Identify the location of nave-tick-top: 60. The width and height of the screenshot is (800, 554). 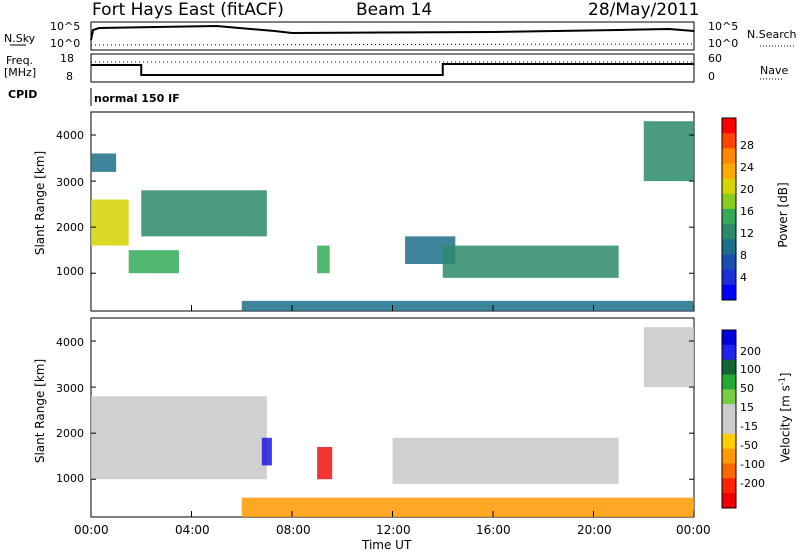
(715, 58).